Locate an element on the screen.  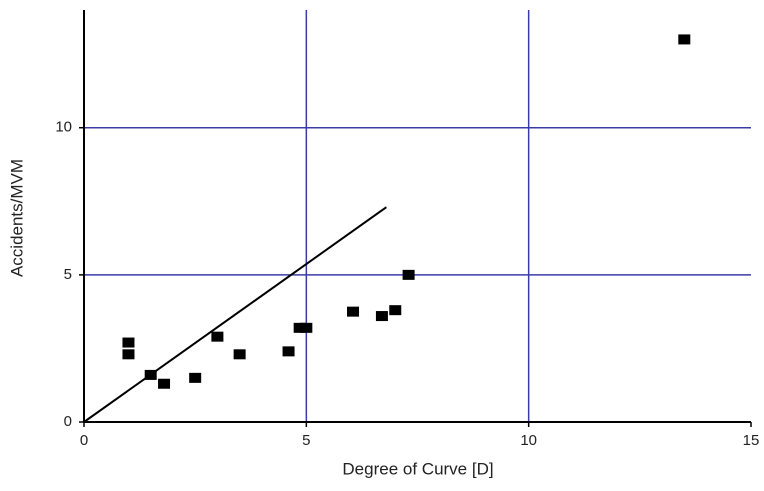
x-tick-label: 10 is located at coordinates (528, 440).